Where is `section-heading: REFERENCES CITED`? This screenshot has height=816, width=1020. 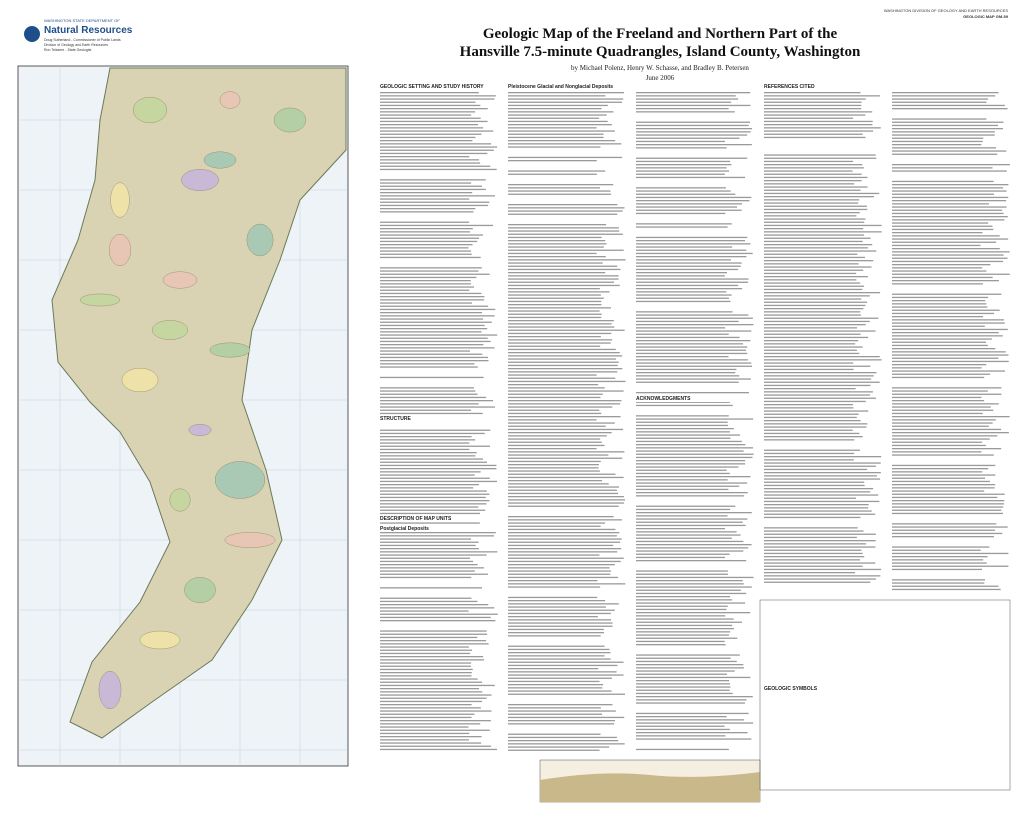 section-heading: REFERENCES CITED is located at coordinates (789, 87).